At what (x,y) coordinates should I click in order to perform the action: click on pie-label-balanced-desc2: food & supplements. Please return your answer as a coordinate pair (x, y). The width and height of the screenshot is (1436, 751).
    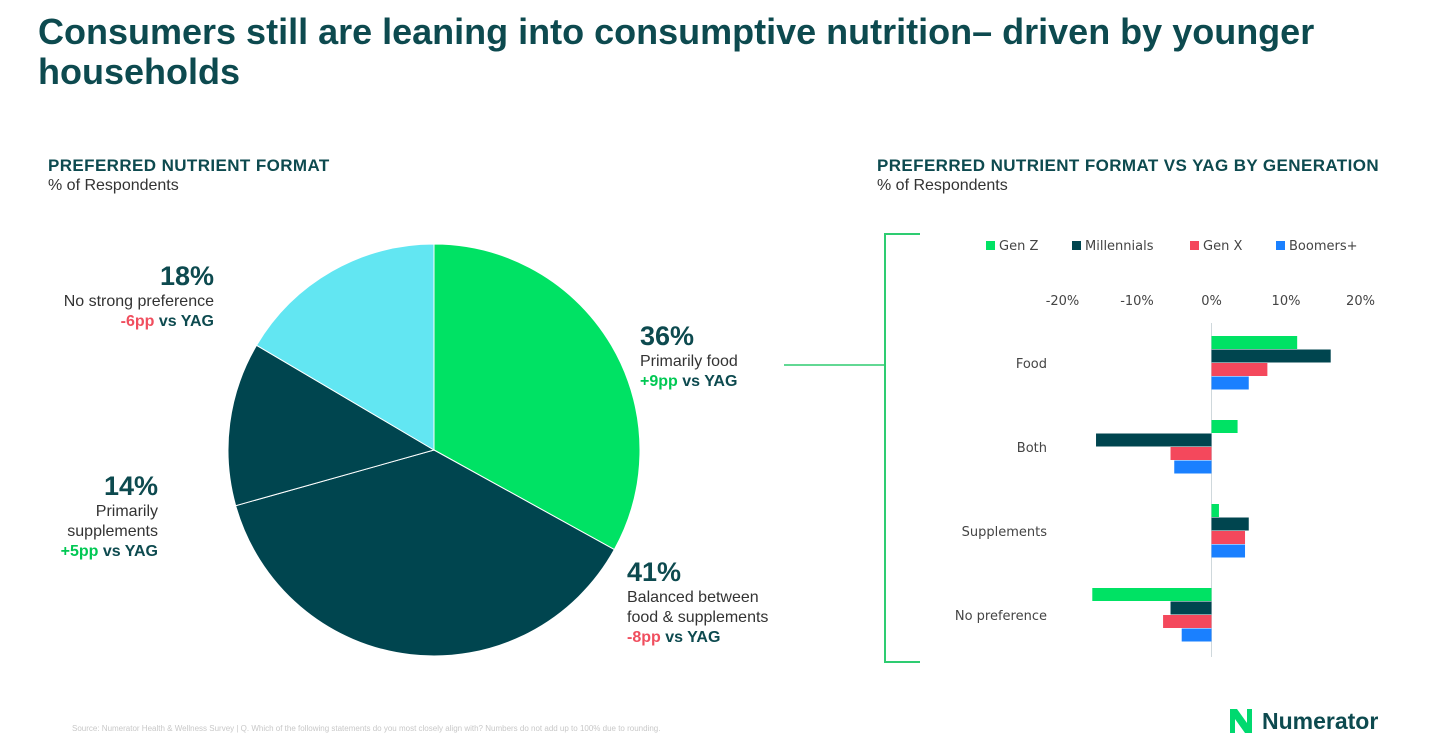
    Looking at the image, I should click on (698, 617).